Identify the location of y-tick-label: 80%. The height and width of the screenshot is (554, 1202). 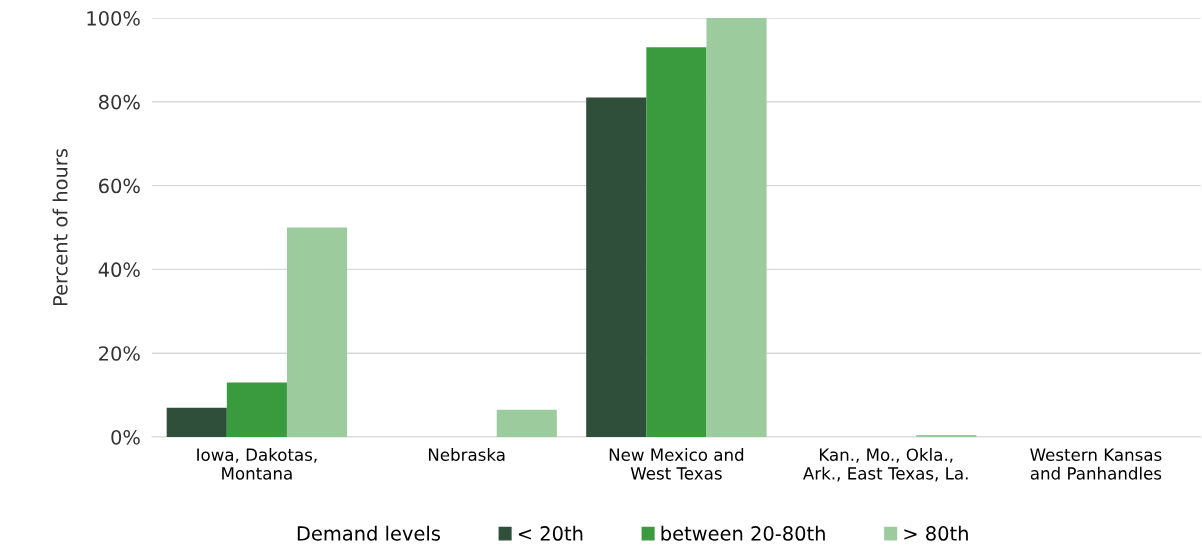
(119, 102).